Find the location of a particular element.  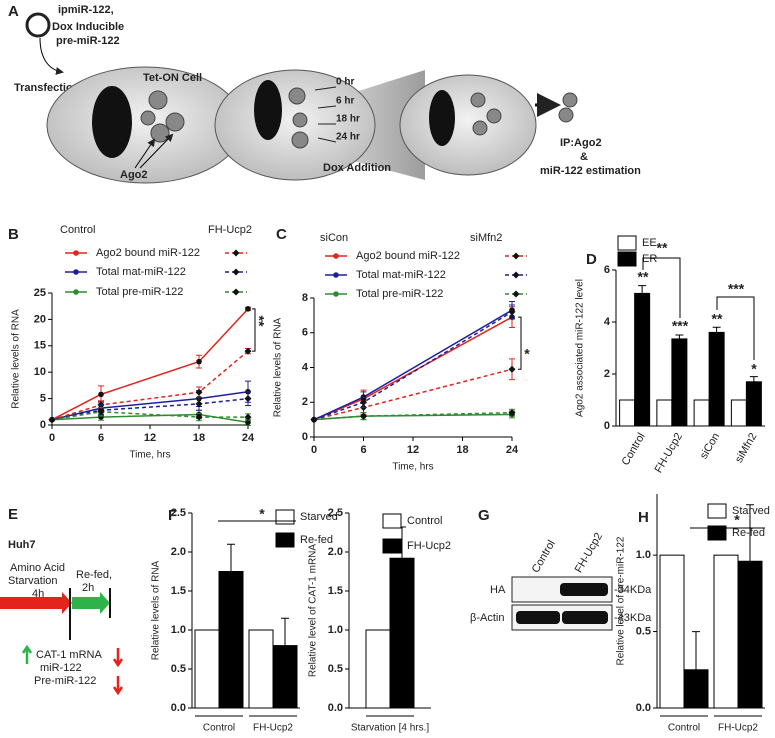

legend-label: ER is located at coordinates (649, 259).